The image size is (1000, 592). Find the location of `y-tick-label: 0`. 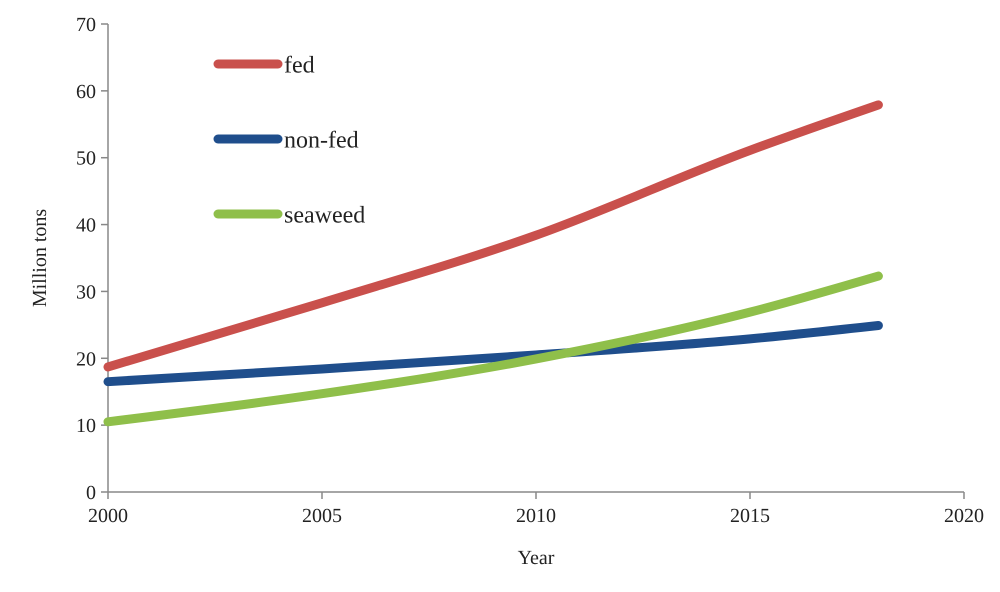

y-tick-label: 0 is located at coordinates (91, 493).